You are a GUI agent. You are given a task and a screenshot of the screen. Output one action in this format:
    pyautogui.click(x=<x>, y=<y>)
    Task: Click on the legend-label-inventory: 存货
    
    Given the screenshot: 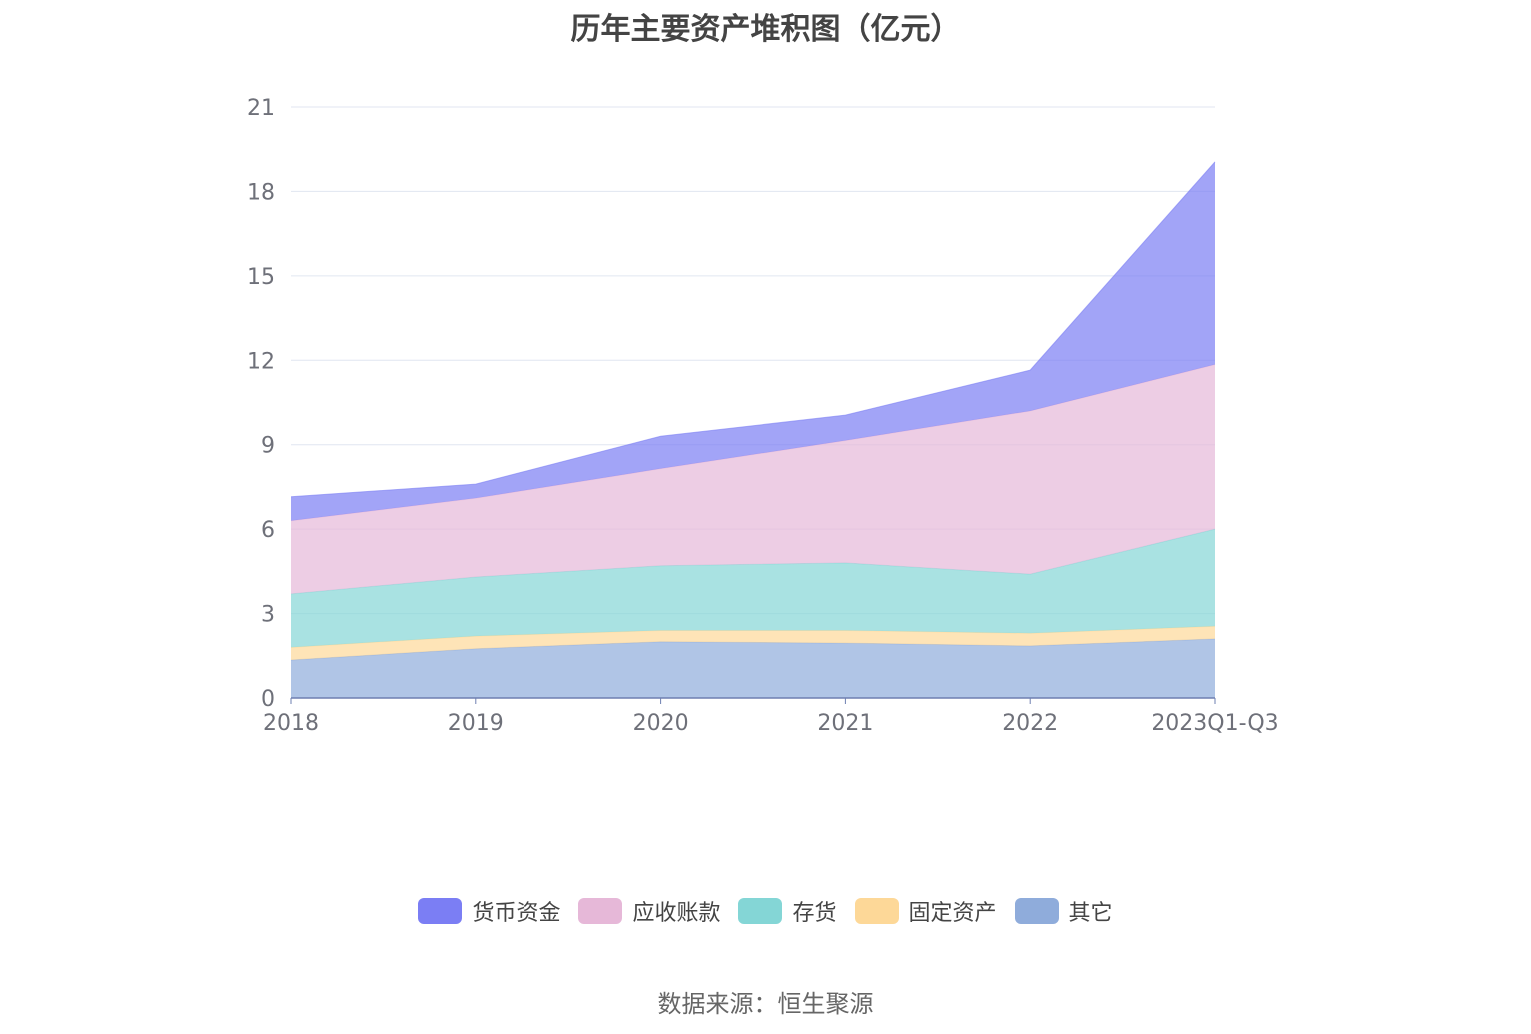 What is the action you would take?
    pyautogui.click(x=814, y=913)
    